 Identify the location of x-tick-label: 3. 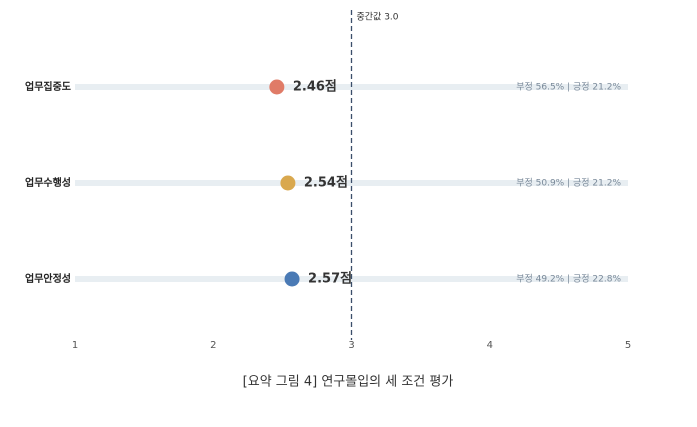
(351, 345).